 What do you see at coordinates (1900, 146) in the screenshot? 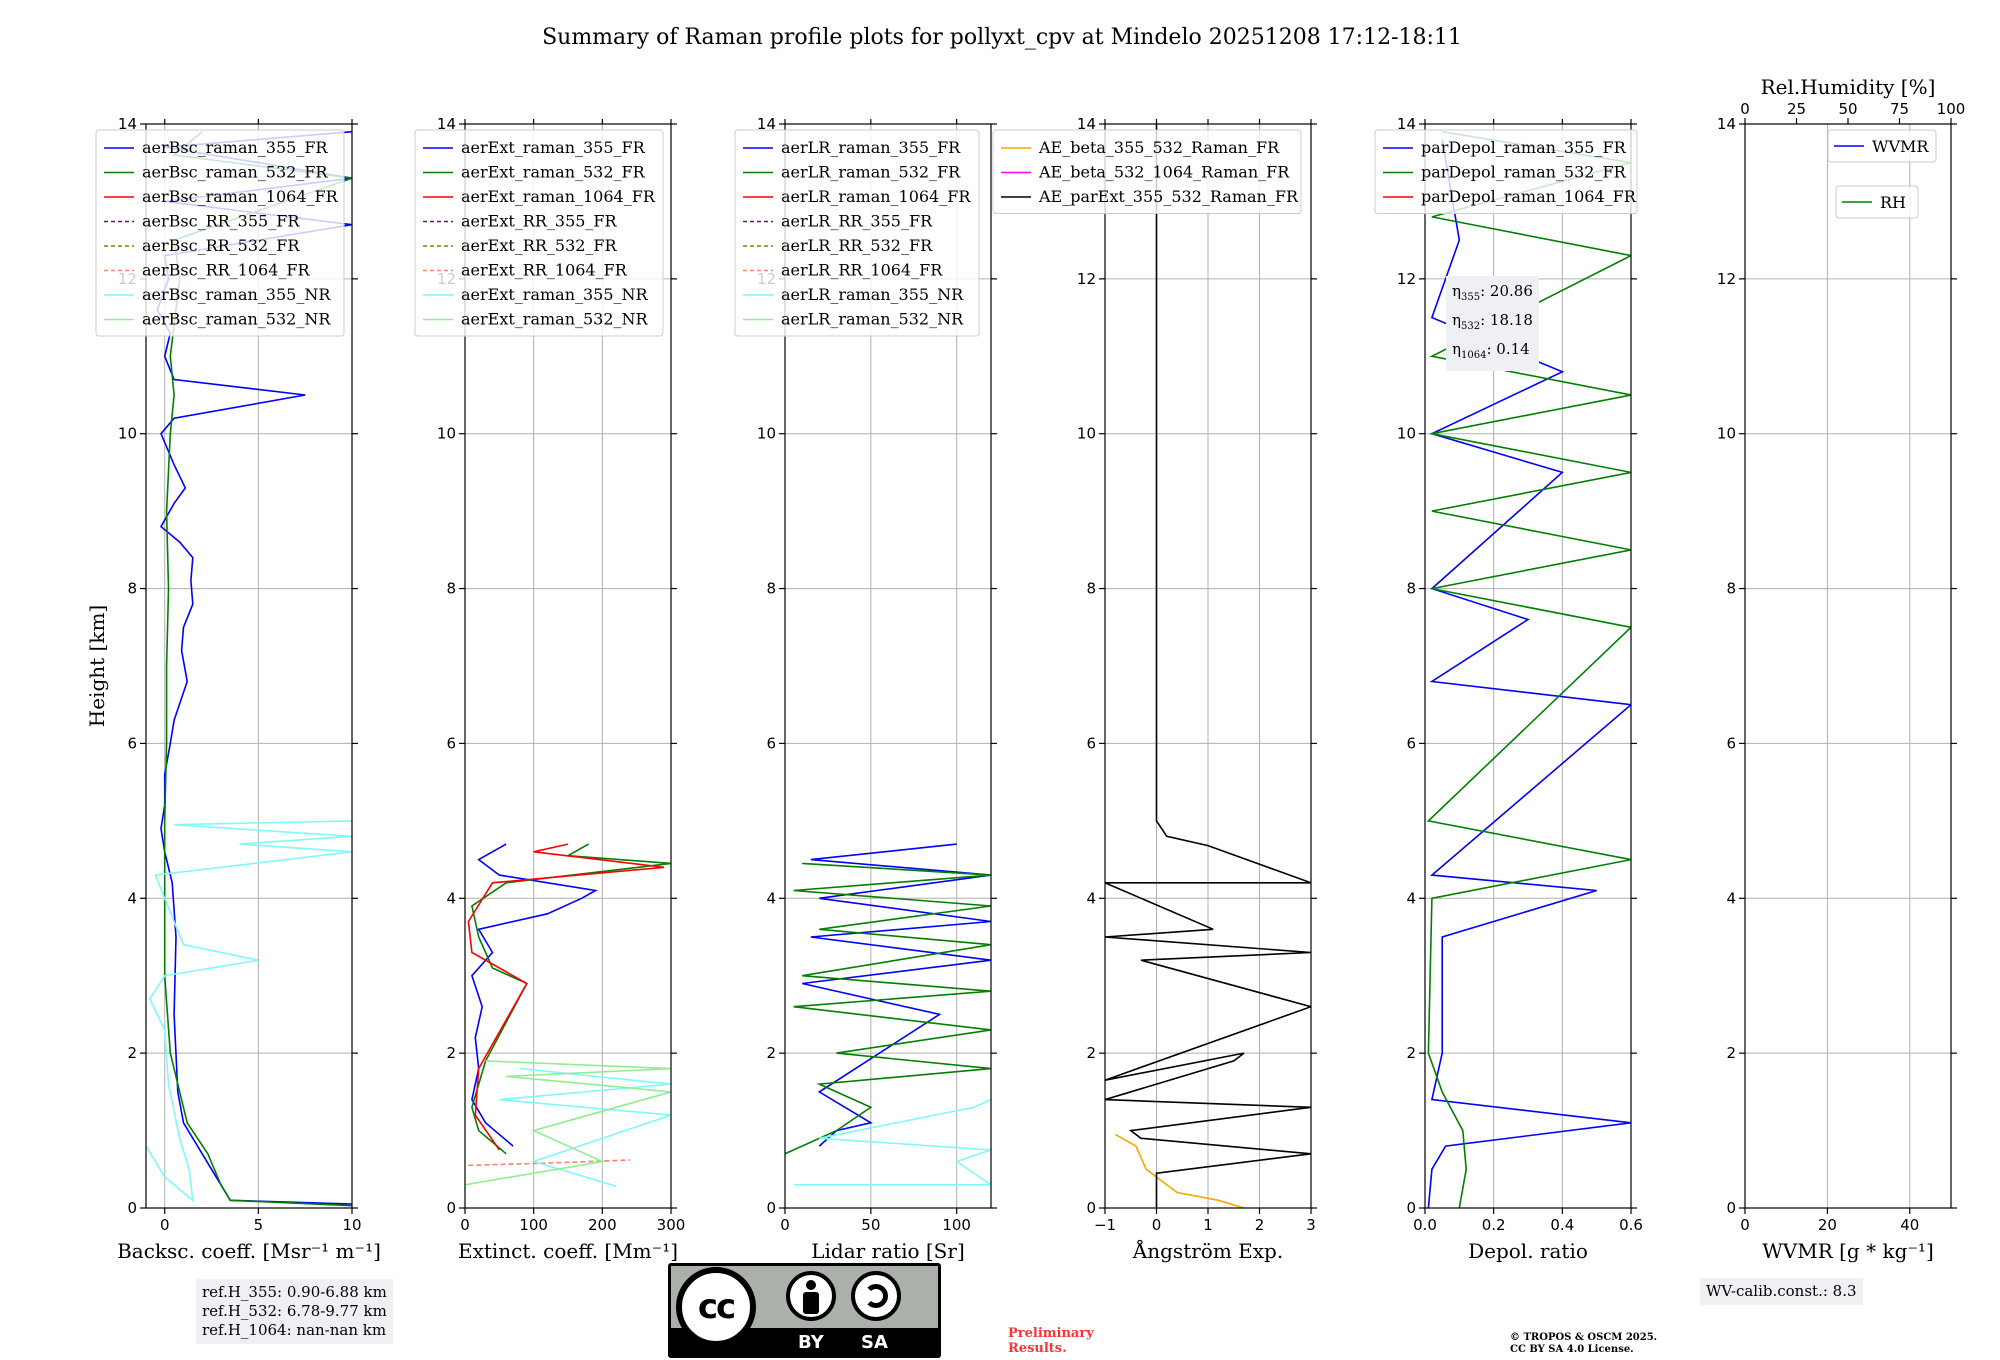
I see `legend-entry: WVMR` at bounding box center [1900, 146].